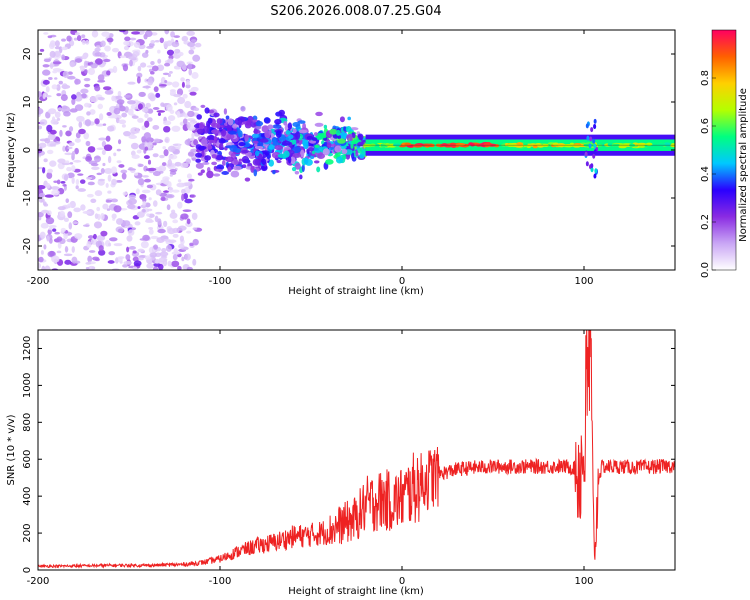 This screenshot has width=750, height=600. What do you see at coordinates (27, 150) in the screenshot?
I see `spectrogram-y-tick-label: 0` at bounding box center [27, 150].